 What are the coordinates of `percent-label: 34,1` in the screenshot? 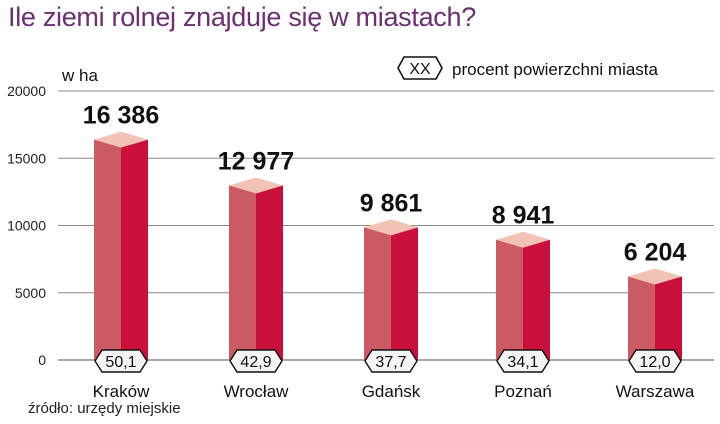 It's located at (522, 362).